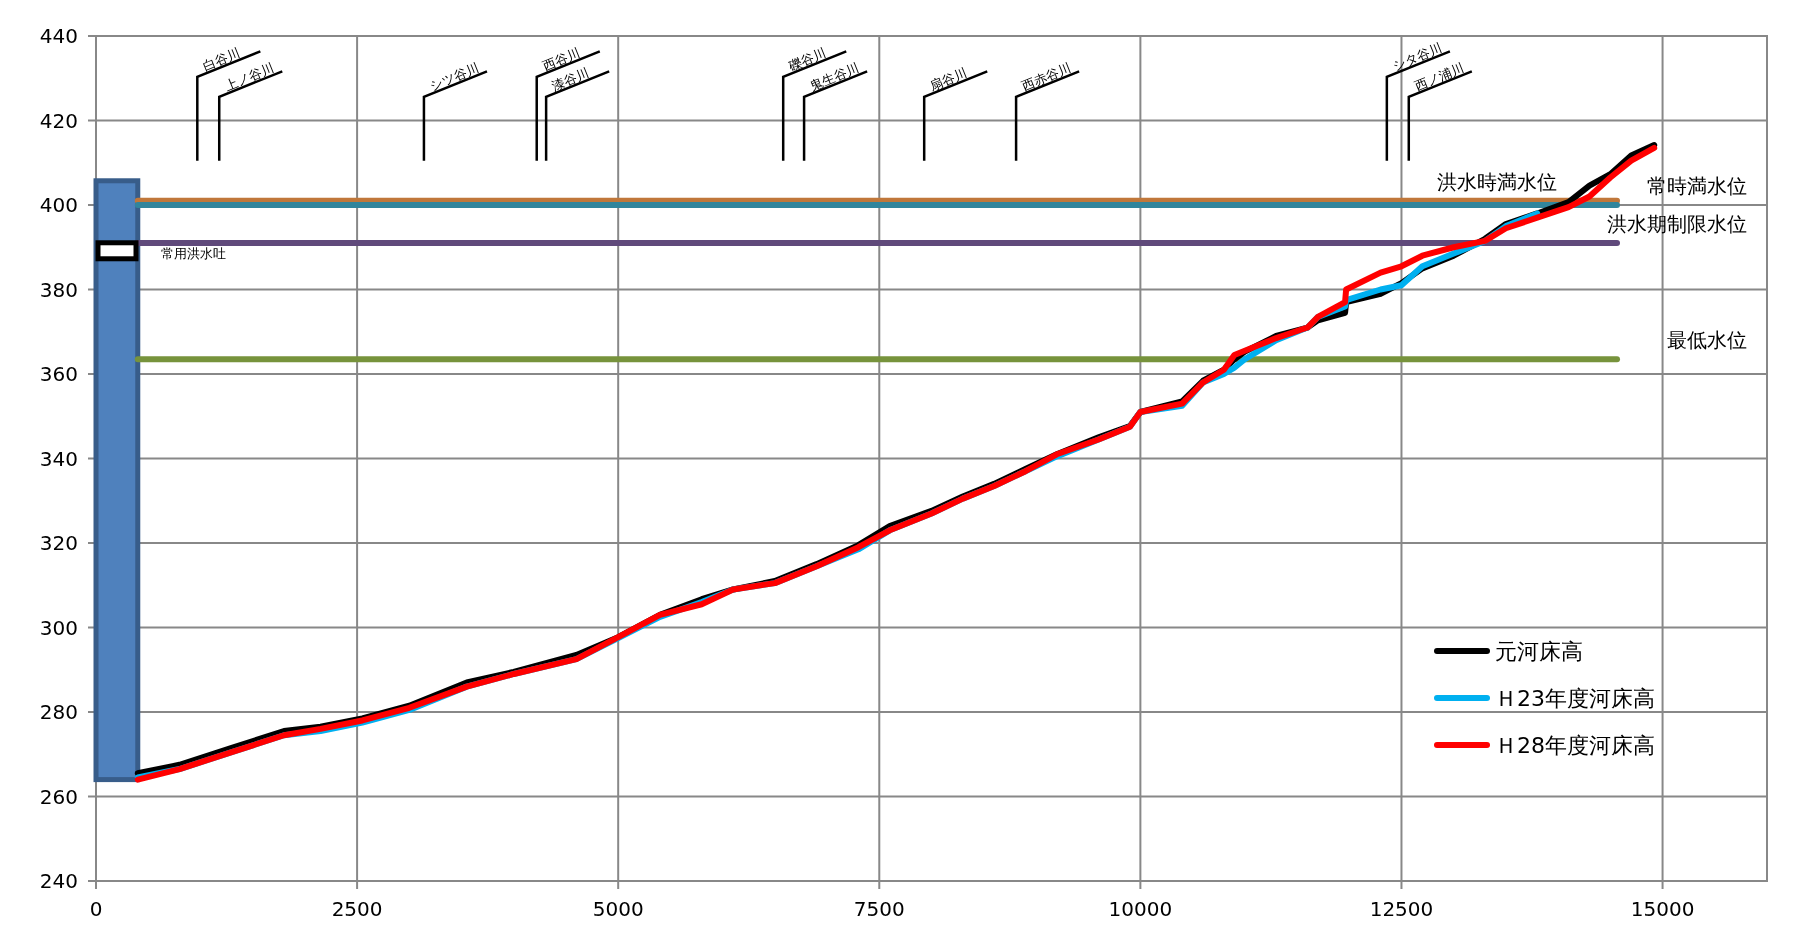  Describe the element at coordinates (357, 909) in the screenshot. I see `x-tick-label: 2500` at that location.